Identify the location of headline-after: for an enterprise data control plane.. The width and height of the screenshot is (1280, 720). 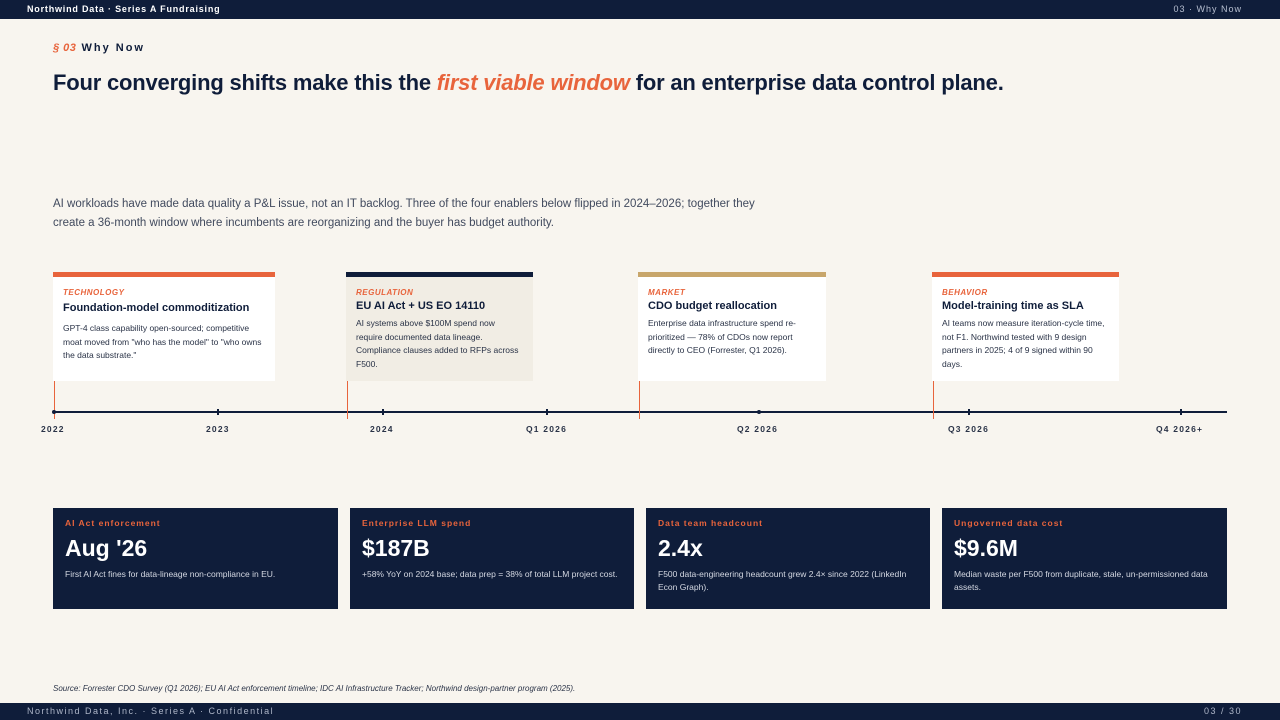
(816, 82).